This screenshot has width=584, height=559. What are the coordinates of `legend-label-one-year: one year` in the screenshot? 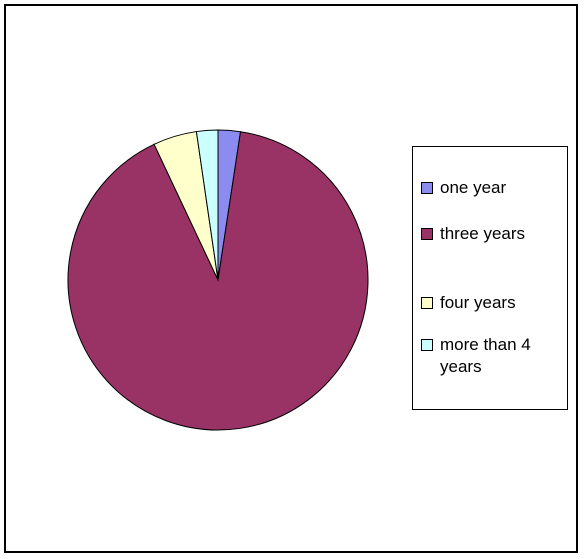 It's located at (473, 187).